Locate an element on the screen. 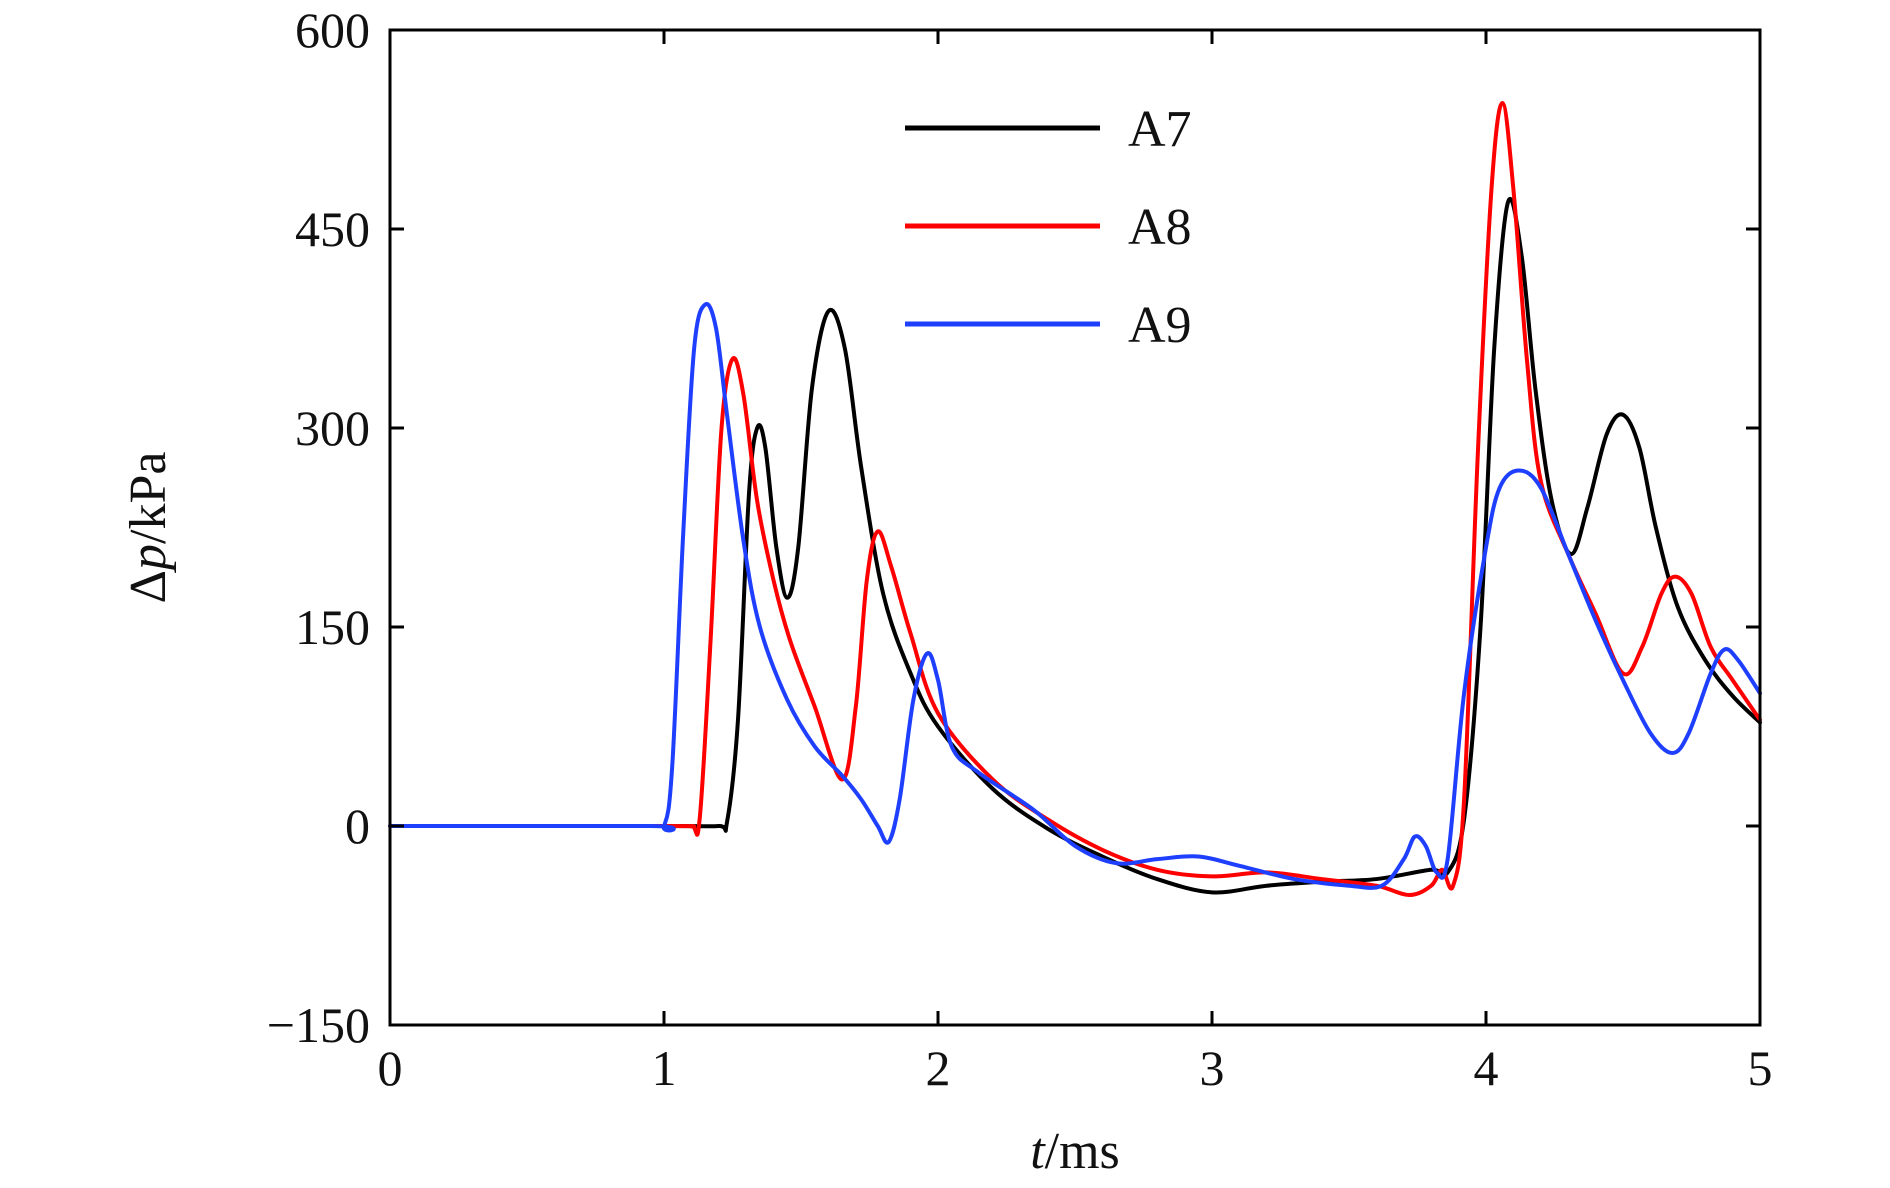 This screenshot has width=1890, height=1188. y-tick-label: 600 is located at coordinates (332, 30).